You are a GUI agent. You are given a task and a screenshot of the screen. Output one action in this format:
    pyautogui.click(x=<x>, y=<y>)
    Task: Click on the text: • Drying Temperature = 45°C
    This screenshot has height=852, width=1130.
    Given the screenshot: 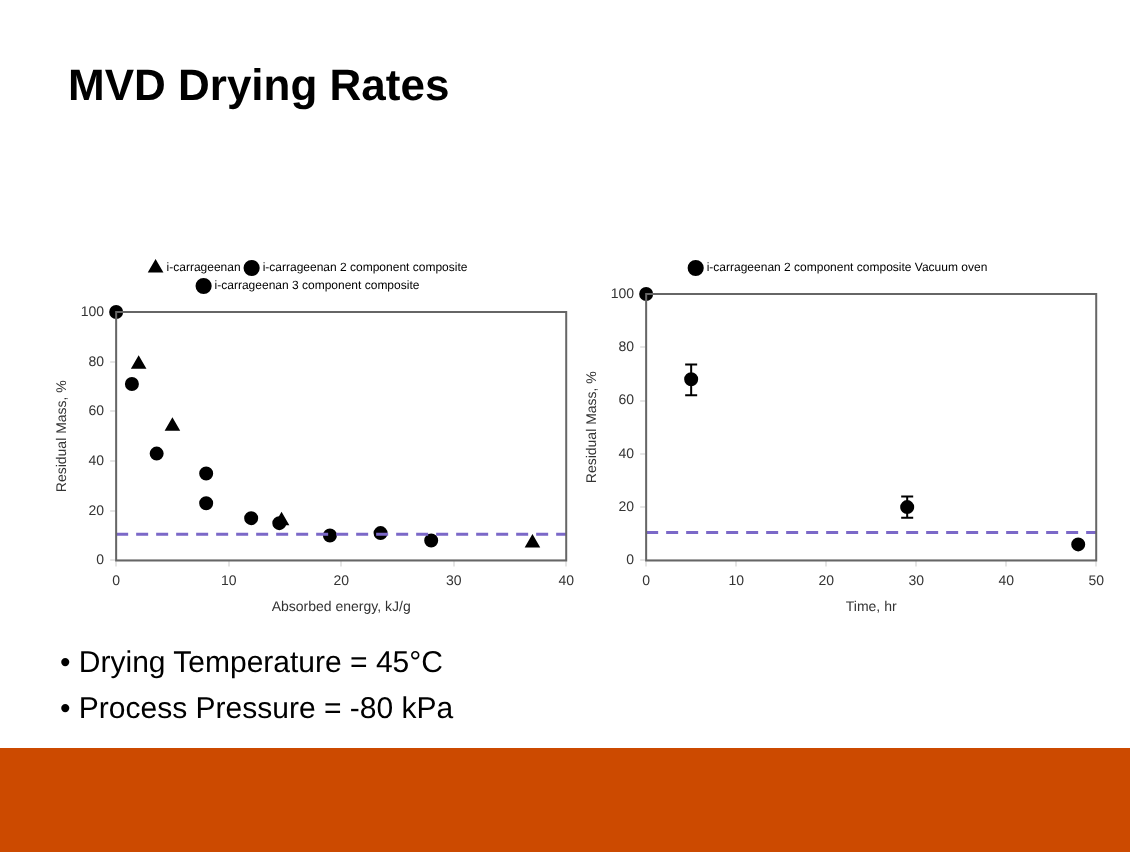 What is the action you would take?
    pyautogui.click(x=252, y=664)
    